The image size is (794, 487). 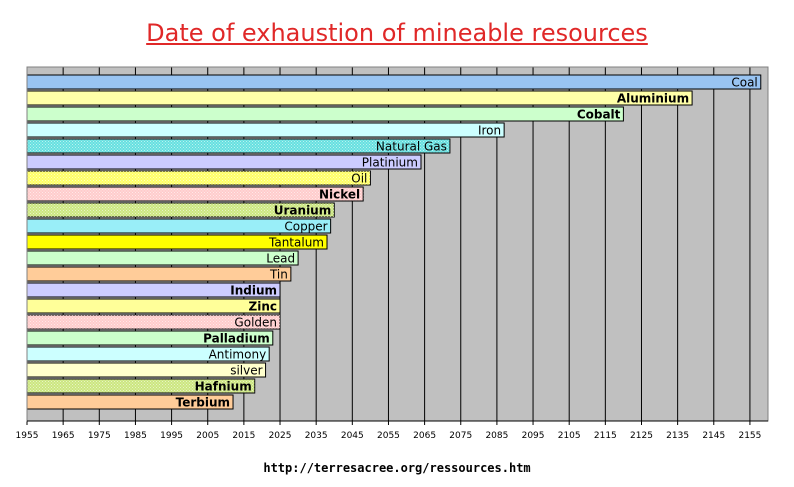 I want to click on bar-label: Aluminium, so click(x=653, y=99).